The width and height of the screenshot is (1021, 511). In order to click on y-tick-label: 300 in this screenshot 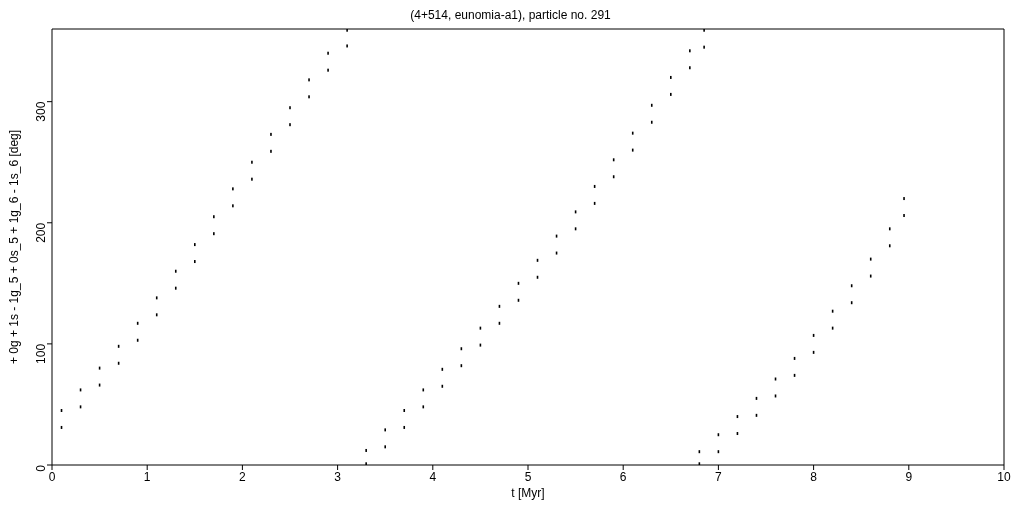, I will do `click(41, 111)`.